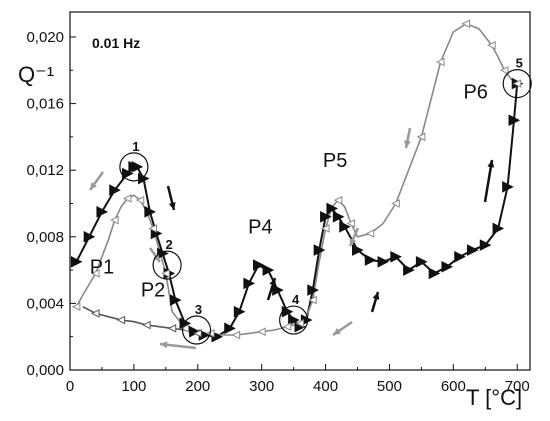 Image resolution: width=550 pixels, height=421 pixels. What do you see at coordinates (102, 267) in the screenshot?
I see `peak-label: P1` at bounding box center [102, 267].